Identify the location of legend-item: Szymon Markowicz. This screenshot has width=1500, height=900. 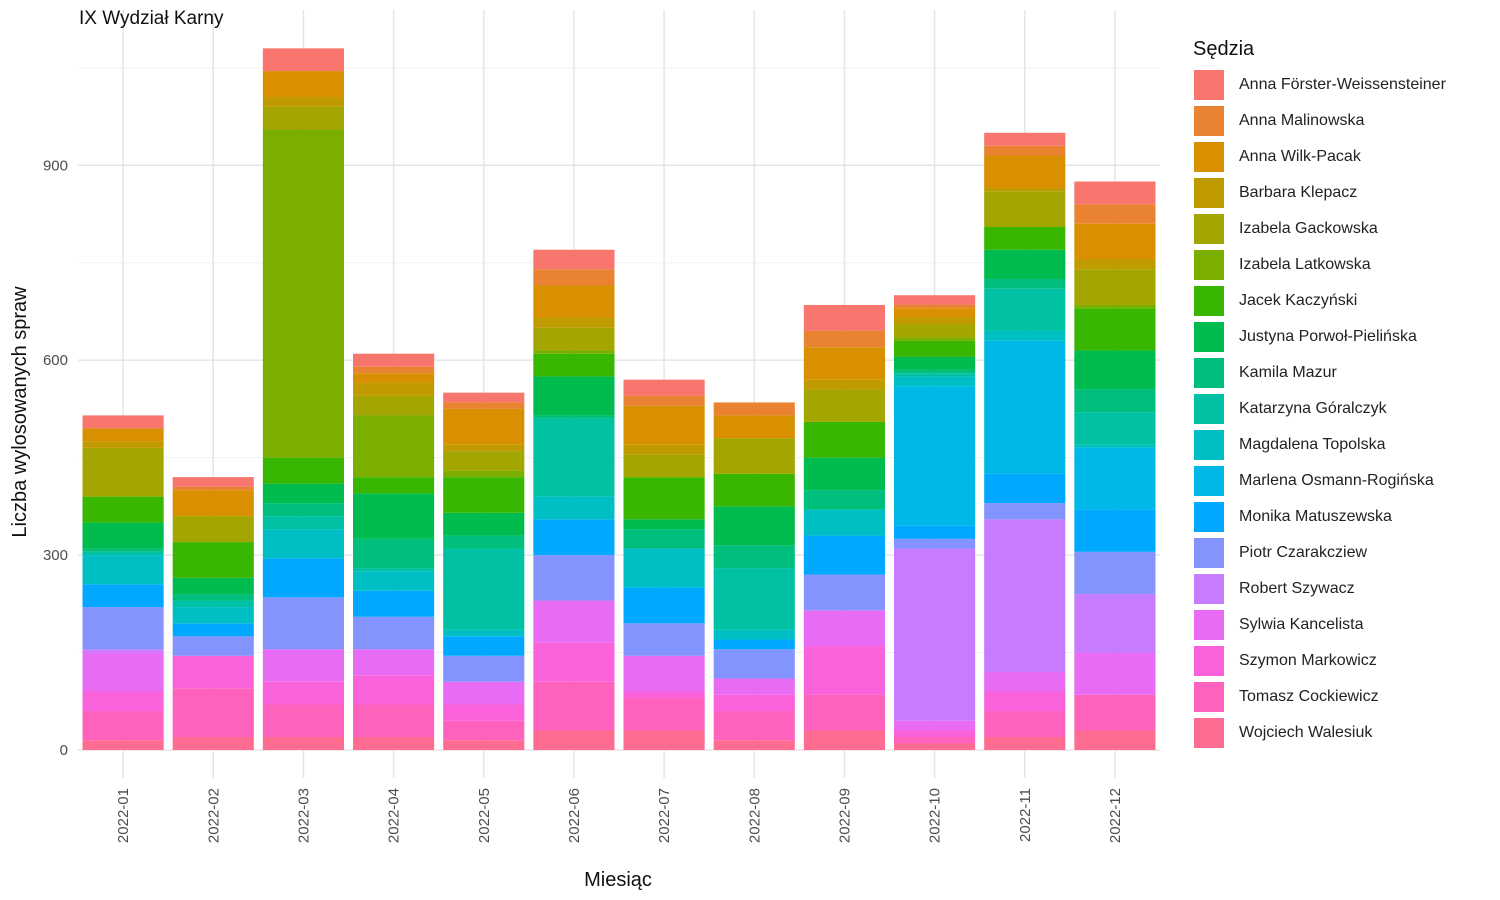
(1319, 661).